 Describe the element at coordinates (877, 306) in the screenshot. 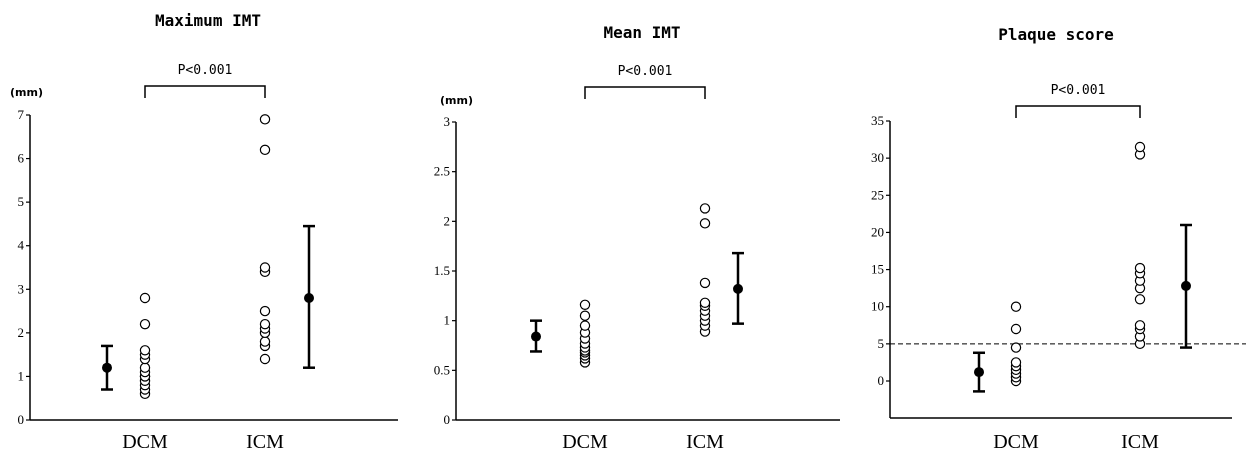

I see `y-tick-label: 10` at that location.